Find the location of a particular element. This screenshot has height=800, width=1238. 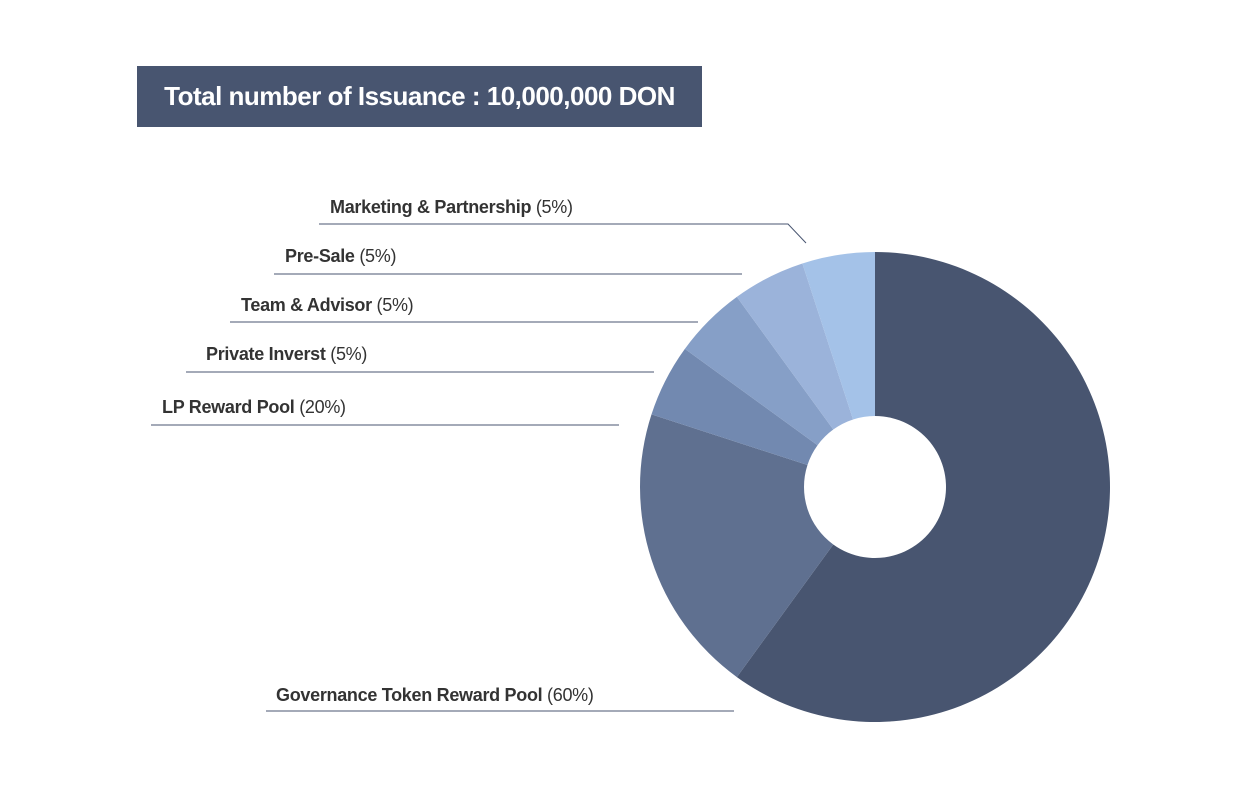

label-name-pre-sale: Pre-Sale is located at coordinates (320, 256).